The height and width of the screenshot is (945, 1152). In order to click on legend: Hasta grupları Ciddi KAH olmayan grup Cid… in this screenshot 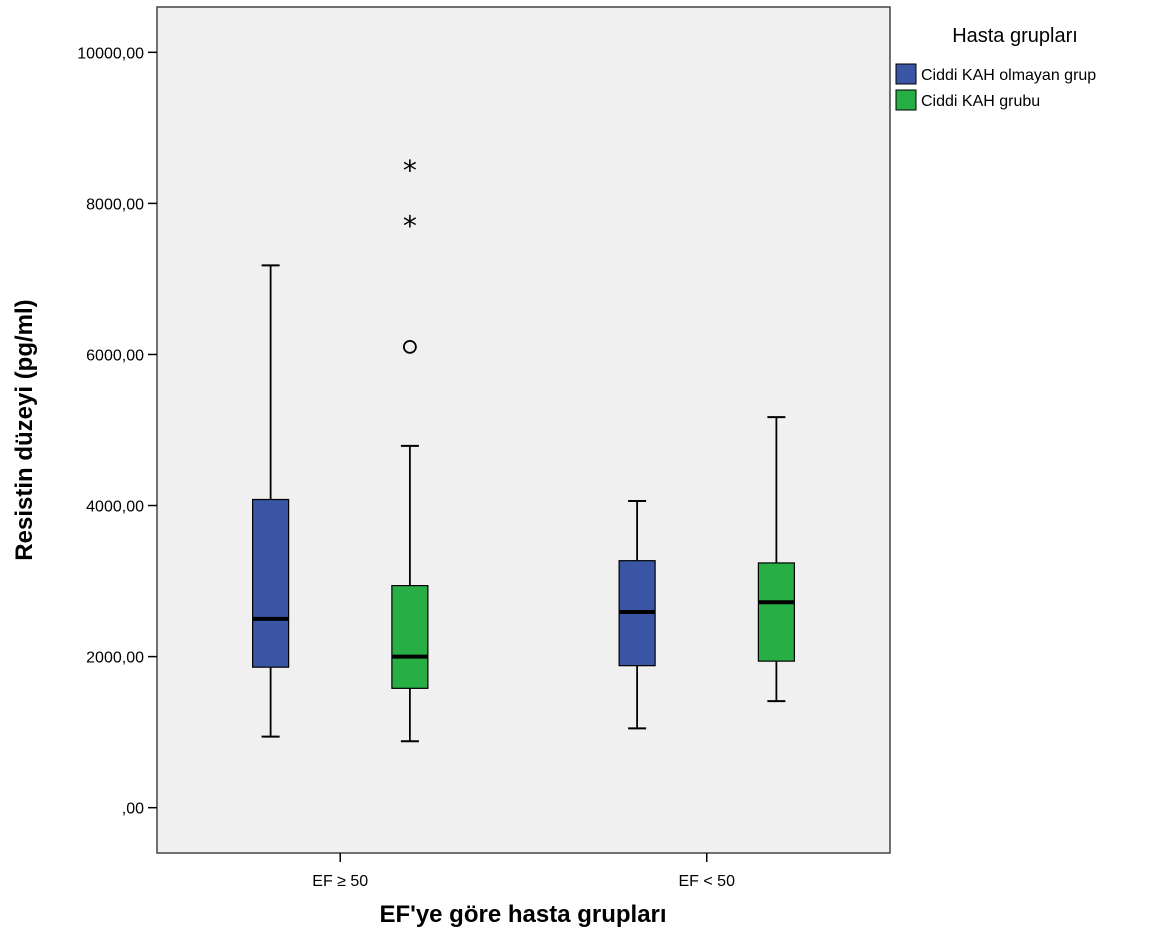, I will do `click(995, 68)`.